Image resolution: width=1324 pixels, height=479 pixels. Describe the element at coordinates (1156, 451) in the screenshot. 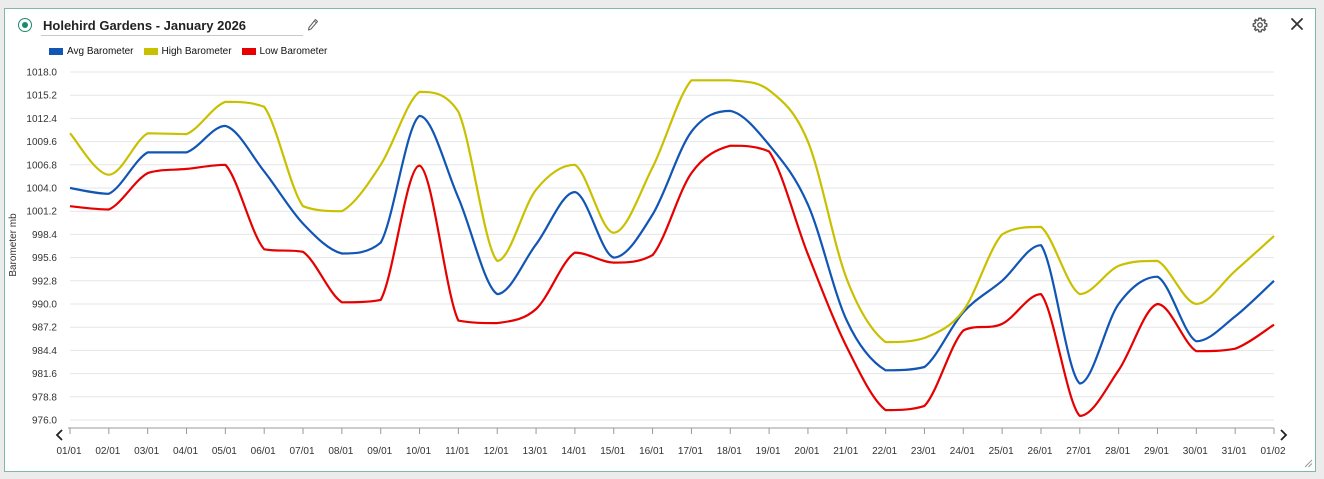

I see `x-tick-label: 29/01` at that location.